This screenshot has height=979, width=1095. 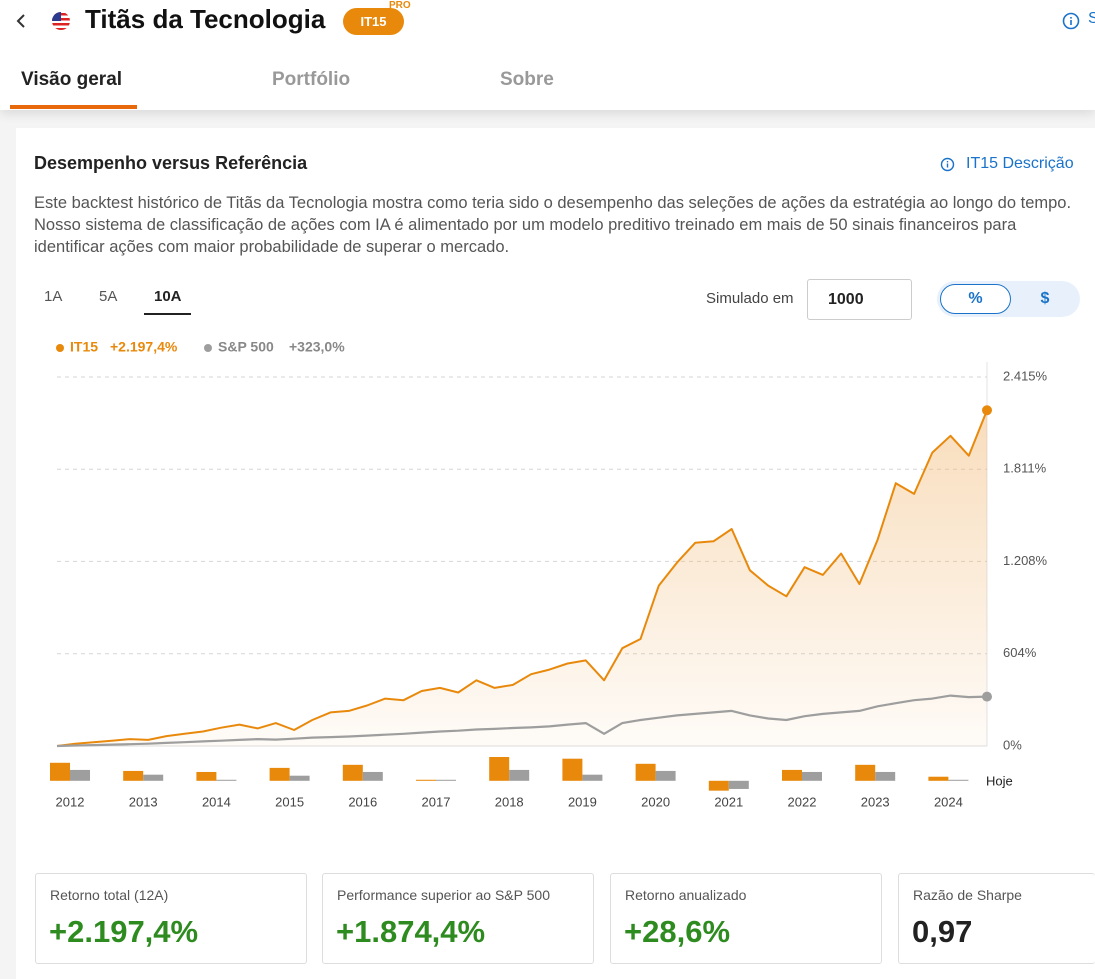 I want to click on description-link: IT15 Descrição, so click(x=1020, y=163).